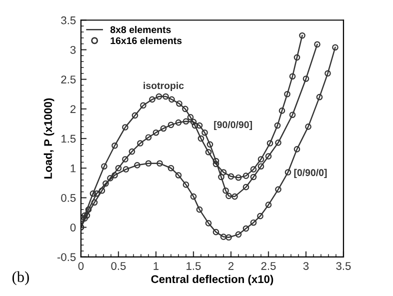 This screenshot has width=393, height=296. What do you see at coordinates (233, 125) in the screenshot?
I see `annotation: [90/0/90]` at bounding box center [233, 125].